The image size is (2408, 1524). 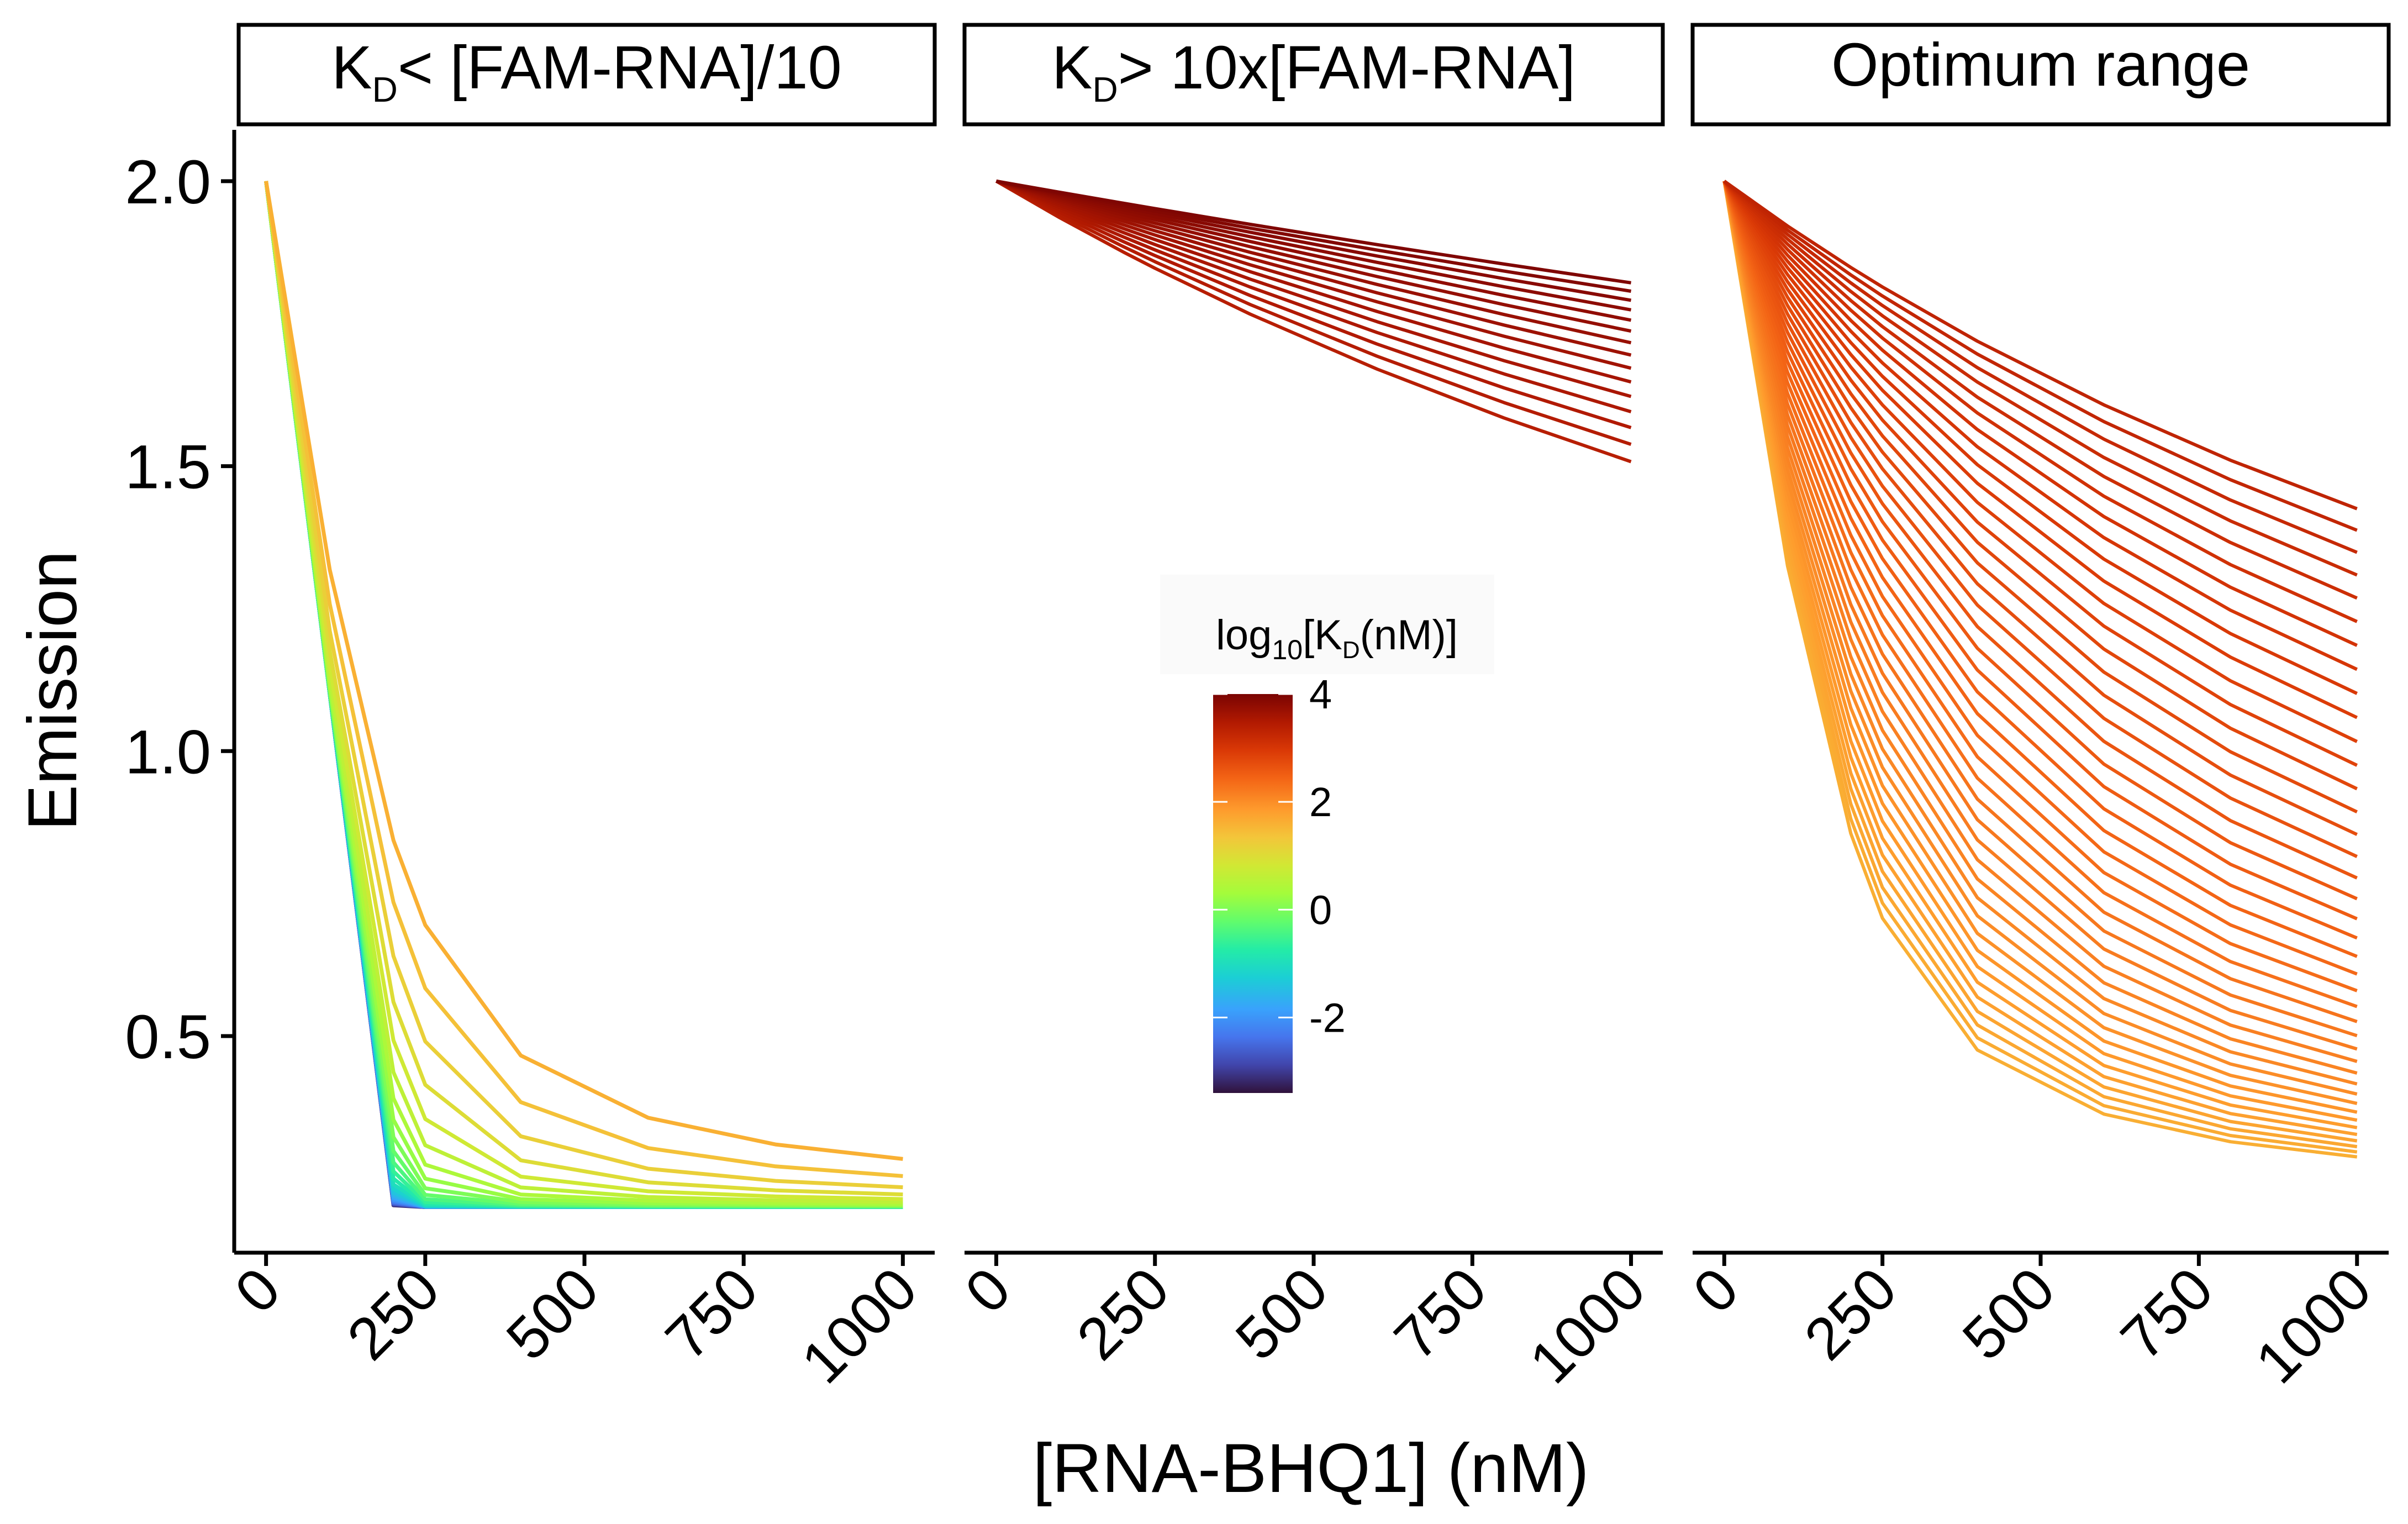 I want to click on panel-2-lines, so click(x=1314, y=321).